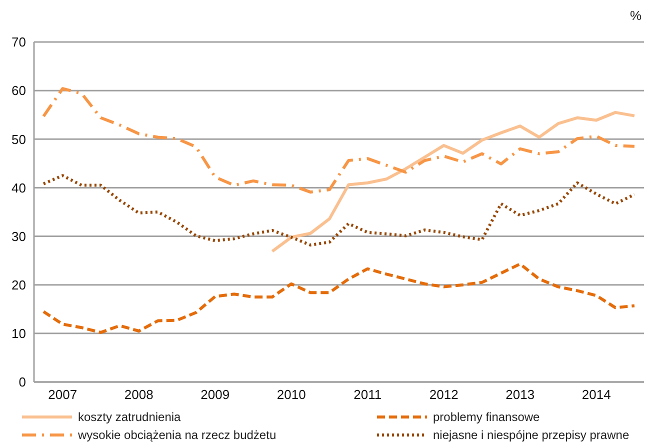 This screenshot has width=647, height=446. Describe the element at coordinates (368, 394) in the screenshot. I see `x-tick-label: 2011` at that location.